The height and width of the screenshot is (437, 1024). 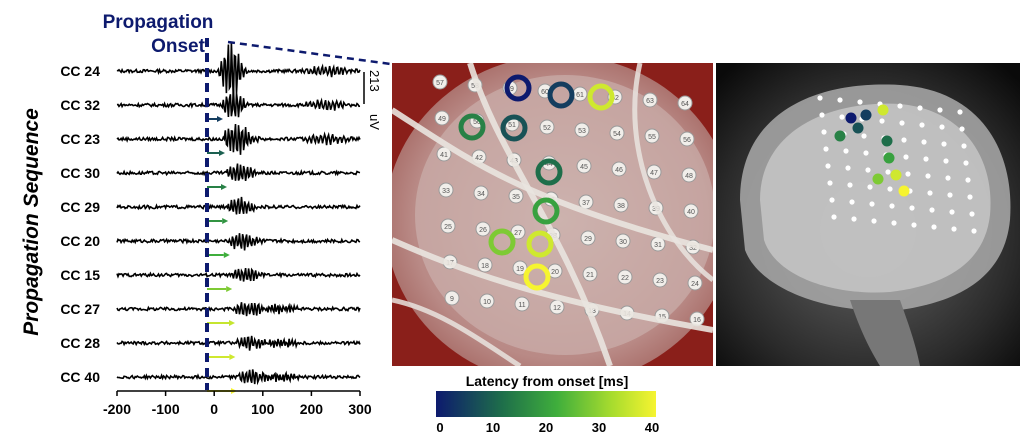 I want to click on channel-label: CC 23, so click(x=80, y=139).